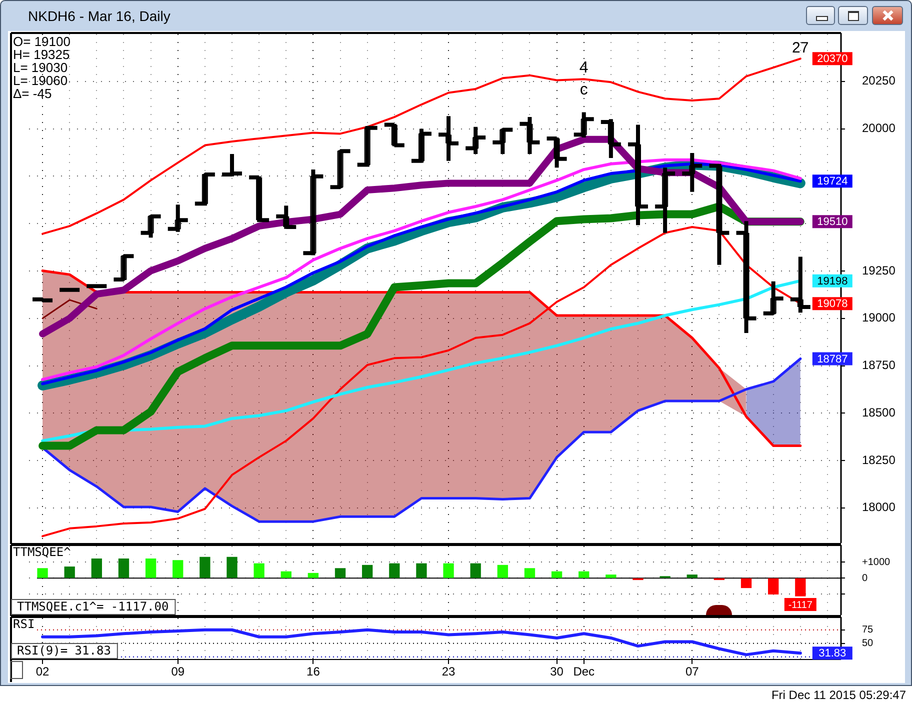 The image size is (912, 704). I want to click on annotation: RSI(9)= 31.83, so click(64, 651).